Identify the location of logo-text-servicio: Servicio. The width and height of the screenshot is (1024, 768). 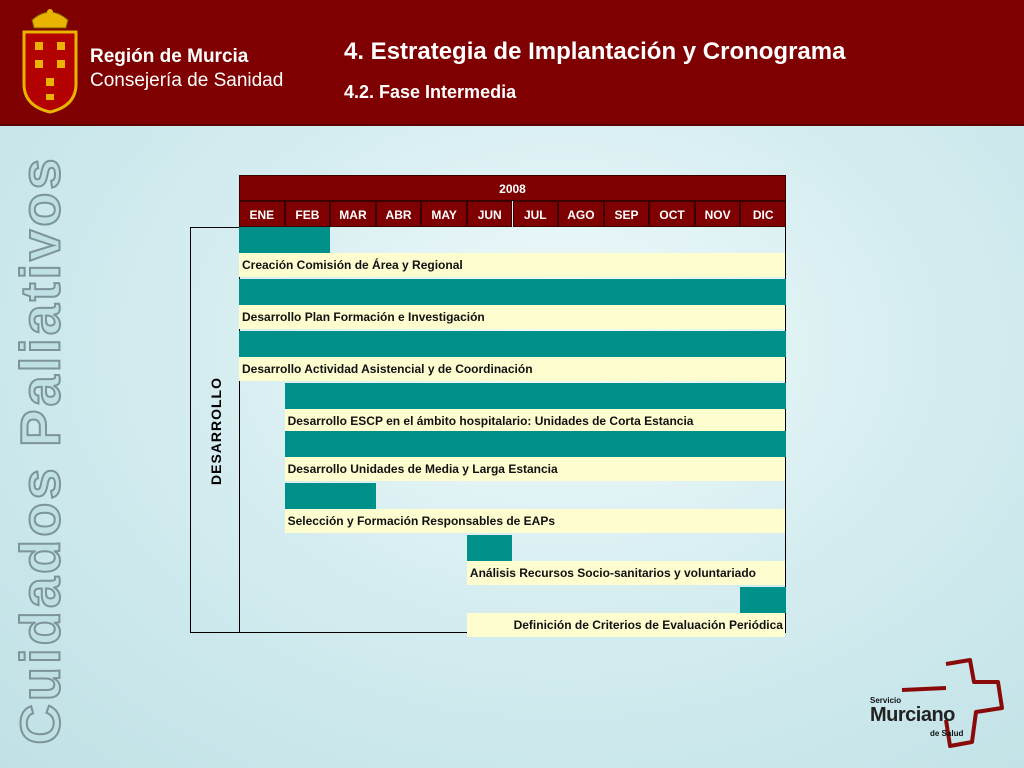
(886, 700).